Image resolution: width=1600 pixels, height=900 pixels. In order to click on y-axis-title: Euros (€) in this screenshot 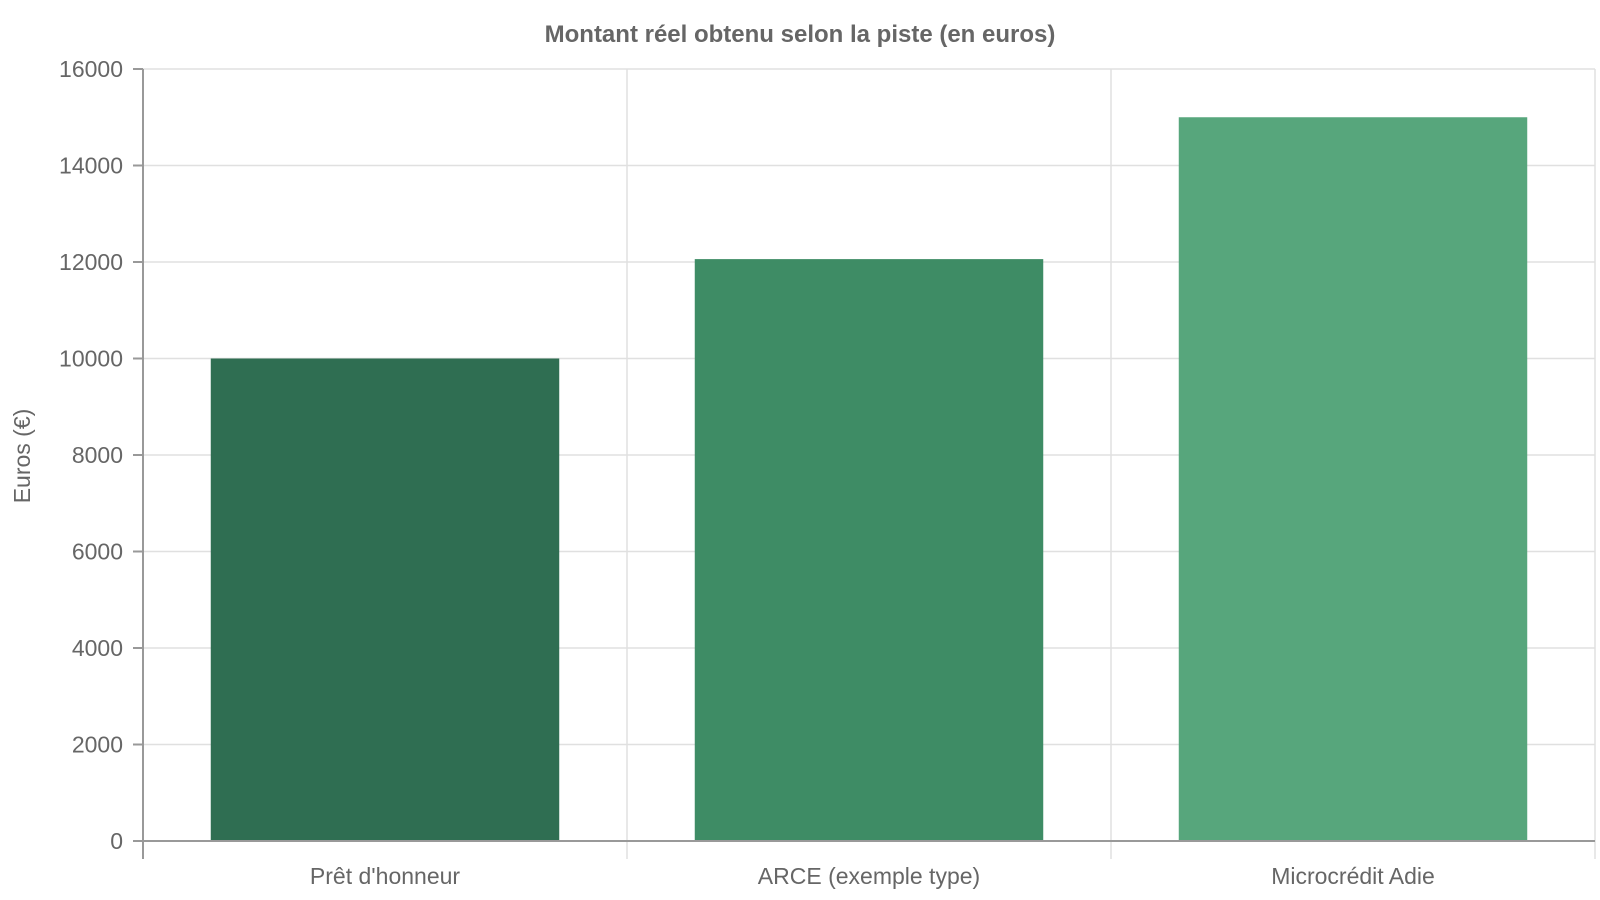, I will do `click(22, 456)`.